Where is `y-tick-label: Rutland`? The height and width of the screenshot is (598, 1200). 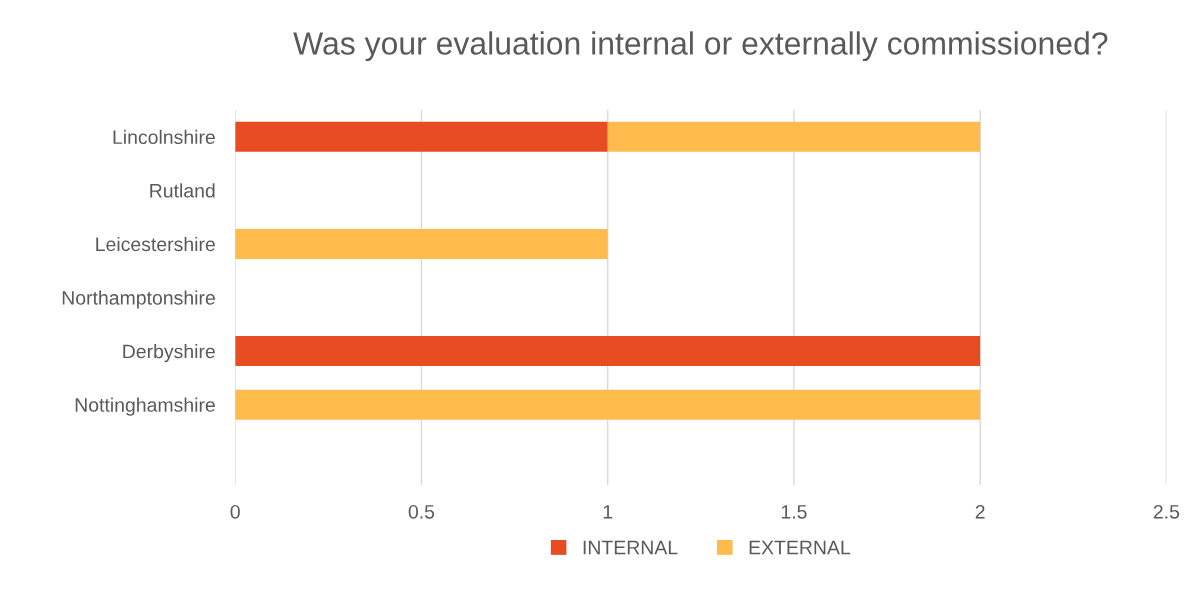 y-tick-label: Rutland is located at coordinates (182, 190).